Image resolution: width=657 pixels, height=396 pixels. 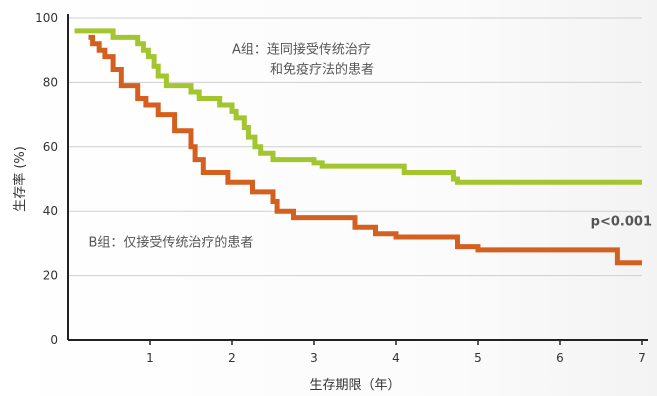 I want to click on y-tick-label: 100, so click(x=46, y=18).